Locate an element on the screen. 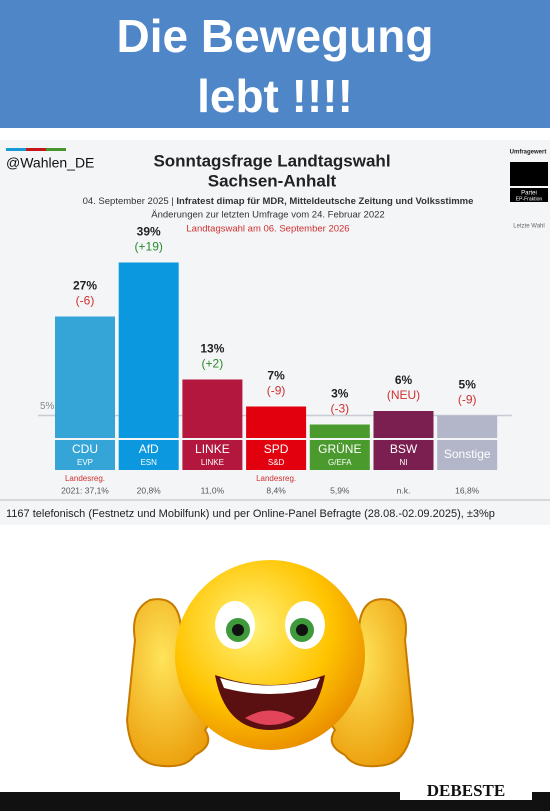 The width and height of the screenshot is (550, 811). legend-last: Letzte Wahl is located at coordinates (528, 227).